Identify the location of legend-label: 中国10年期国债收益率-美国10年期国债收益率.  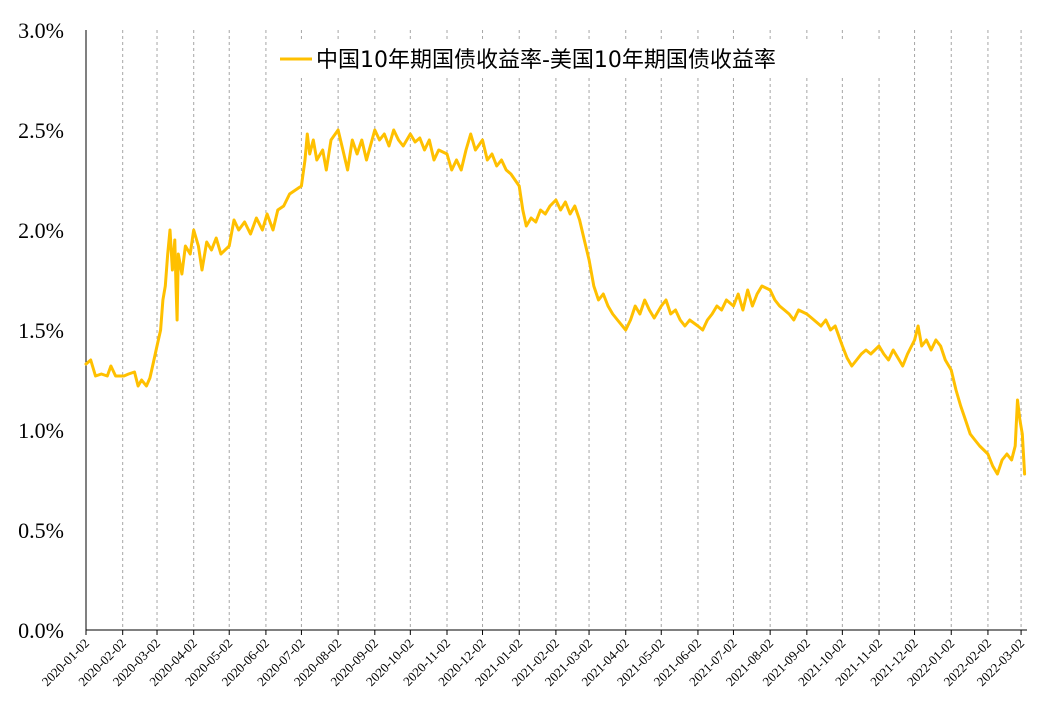
(546, 60).